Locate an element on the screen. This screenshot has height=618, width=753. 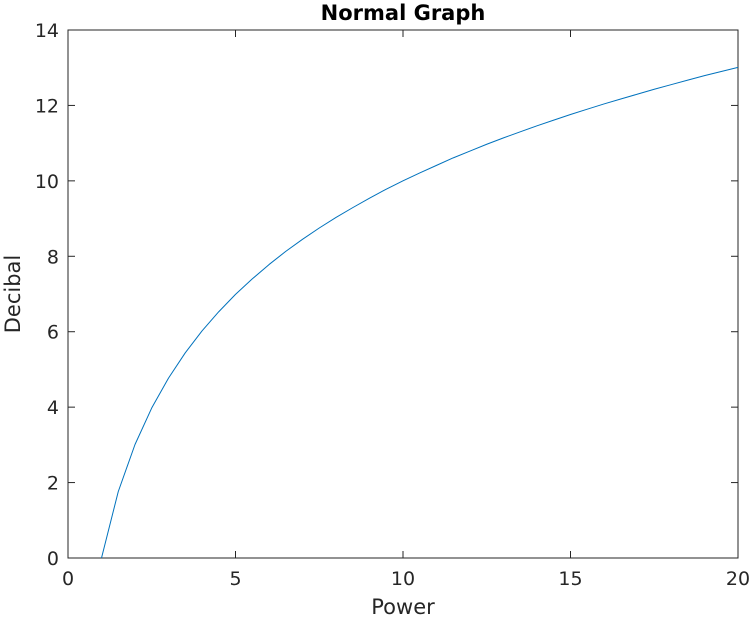
x-tick-label: 15 is located at coordinates (570, 579).